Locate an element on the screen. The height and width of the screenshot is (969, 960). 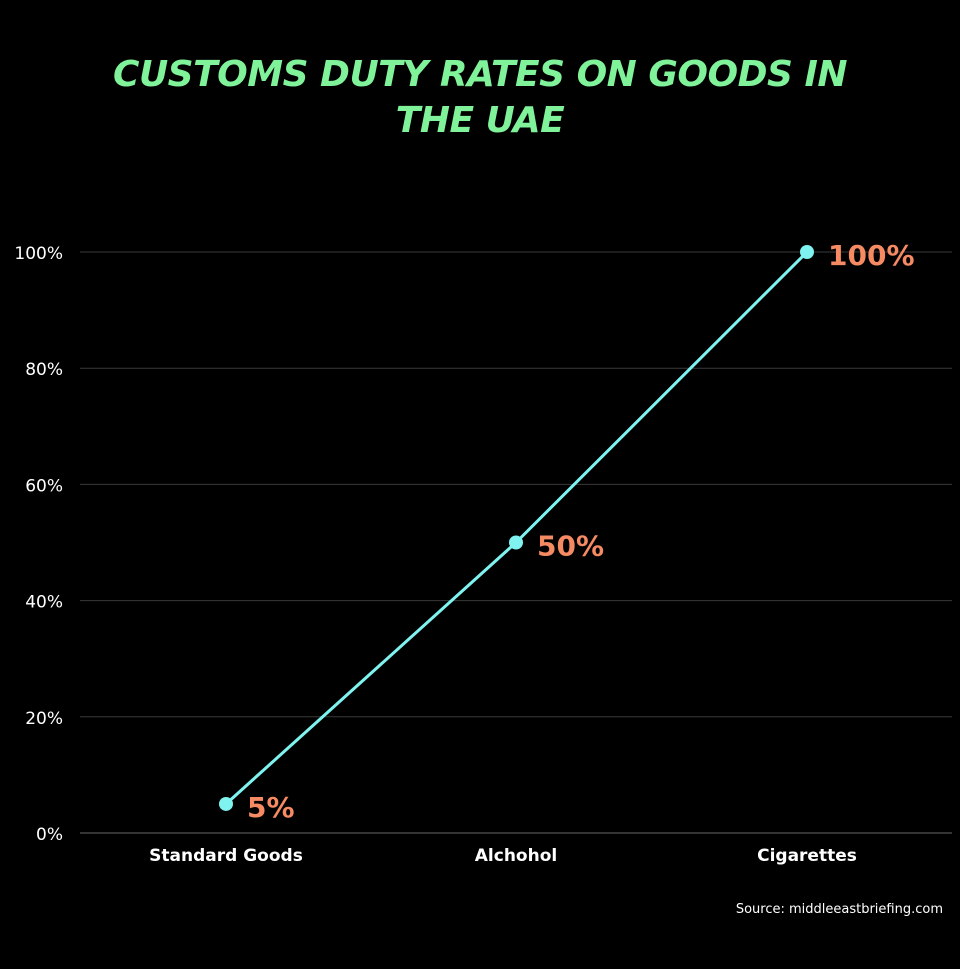
x-axis-ticks: Standard Goods Alchohol Cigarettes is located at coordinates (503, 856).